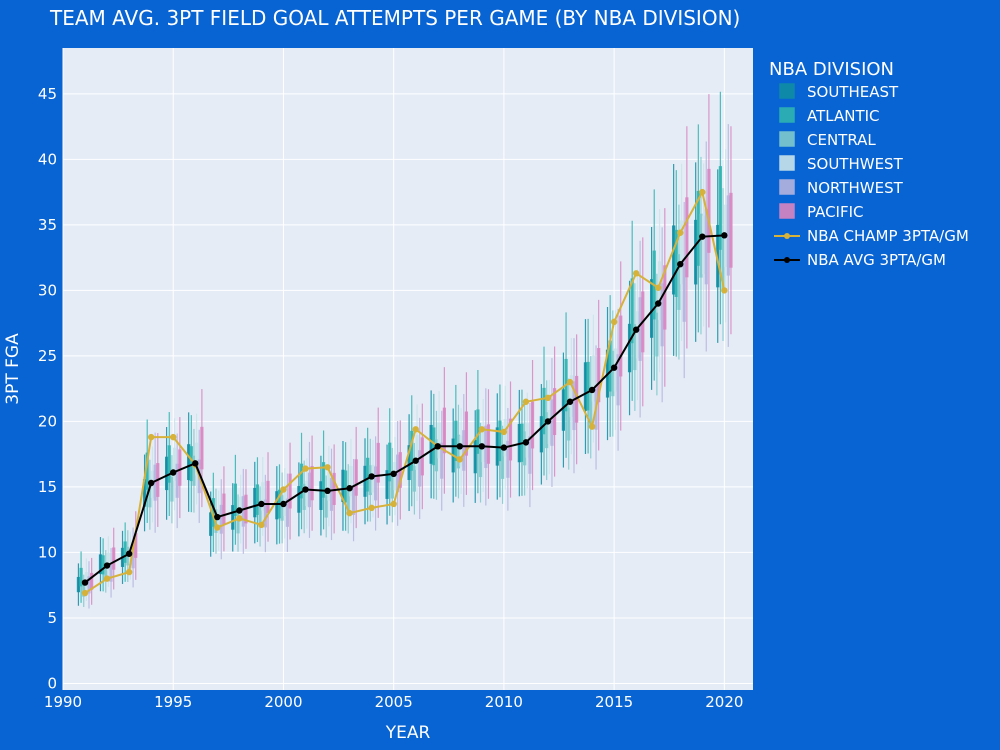 This screenshot has height=750, width=1000. I want to click on y-tick-label: 10, so click(47, 552).